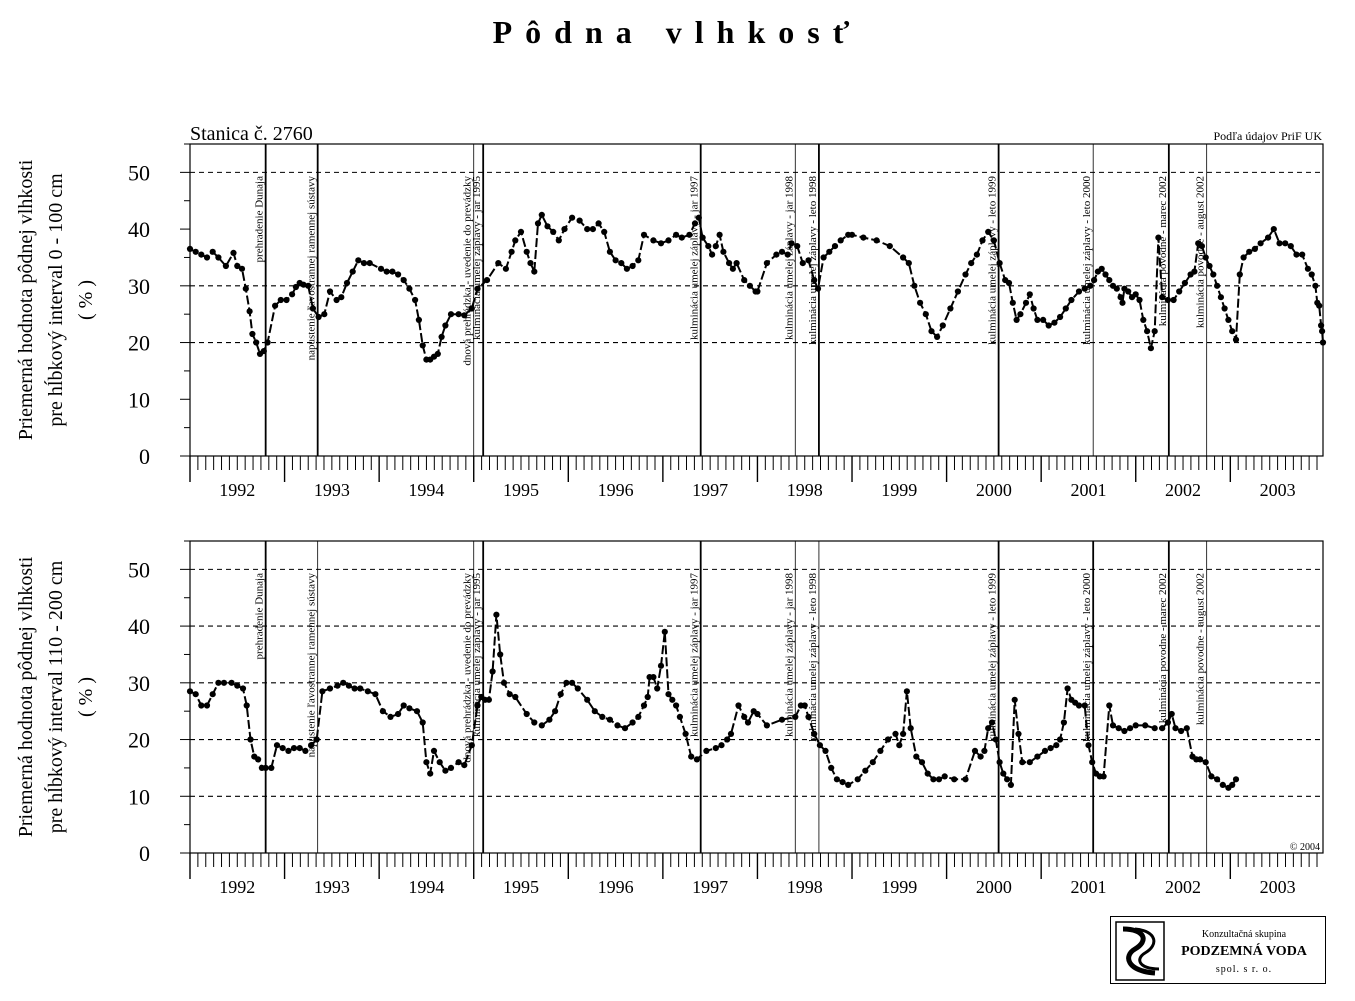 The height and width of the screenshot is (1001, 1355). What do you see at coordinates (710, 490) in the screenshot?
I see `x-tick-label: 1997` at bounding box center [710, 490].